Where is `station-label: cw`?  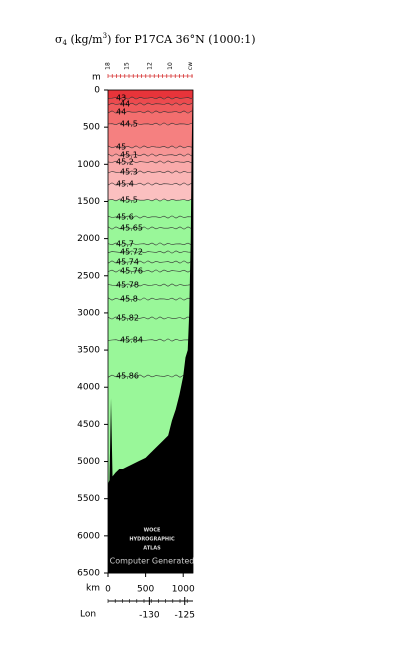
station-label: cw is located at coordinates (190, 66).